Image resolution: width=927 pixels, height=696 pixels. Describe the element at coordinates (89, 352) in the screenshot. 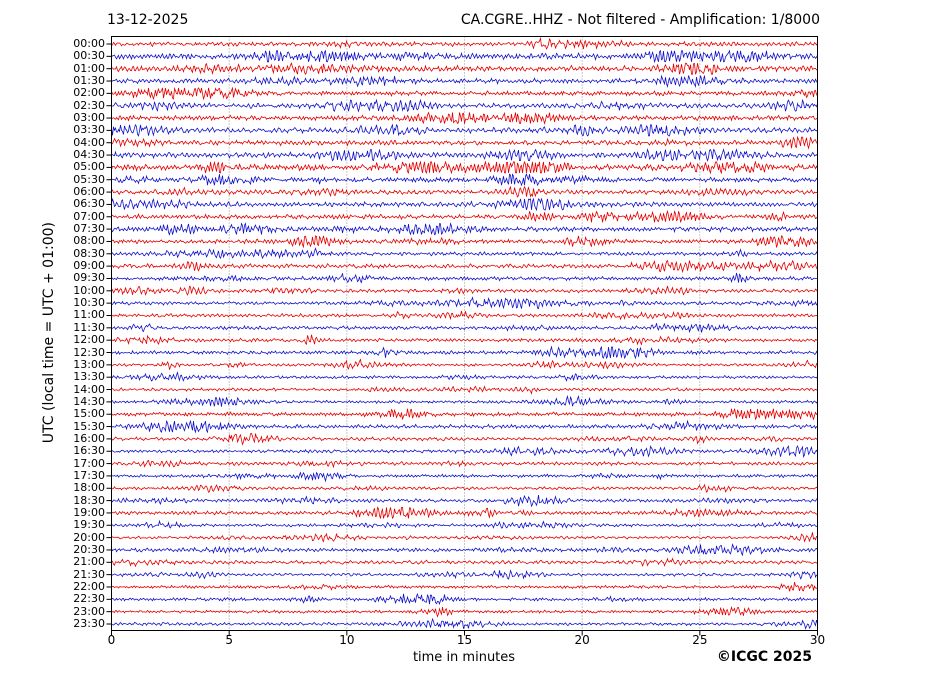

I see `row-label-1230: 12:30` at that location.